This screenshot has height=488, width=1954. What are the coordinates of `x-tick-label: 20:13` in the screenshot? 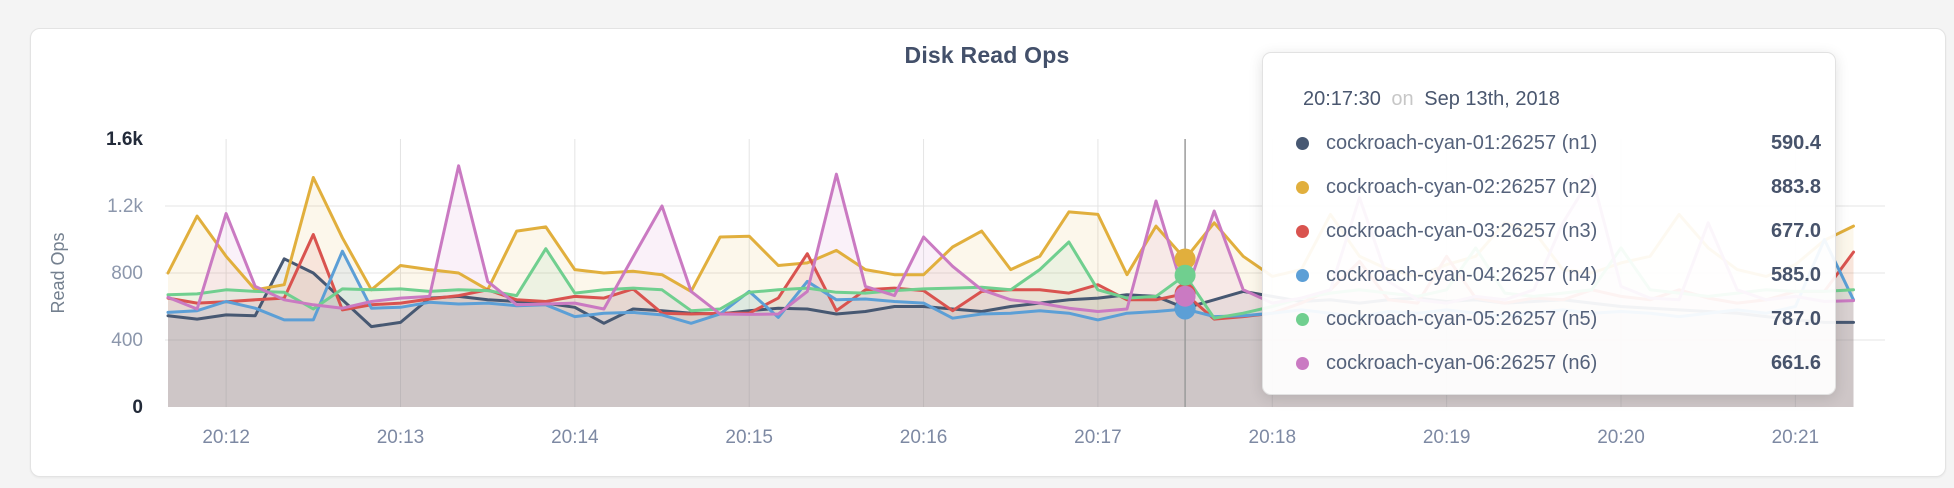 It's located at (401, 437).